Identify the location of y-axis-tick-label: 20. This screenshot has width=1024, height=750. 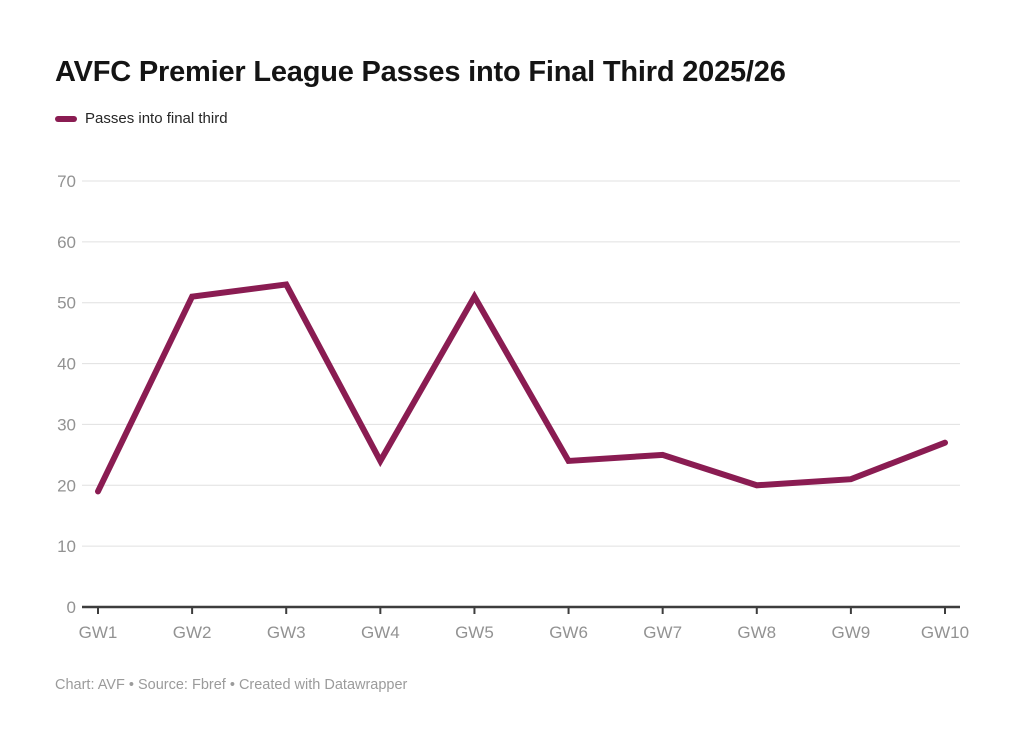
(66, 485).